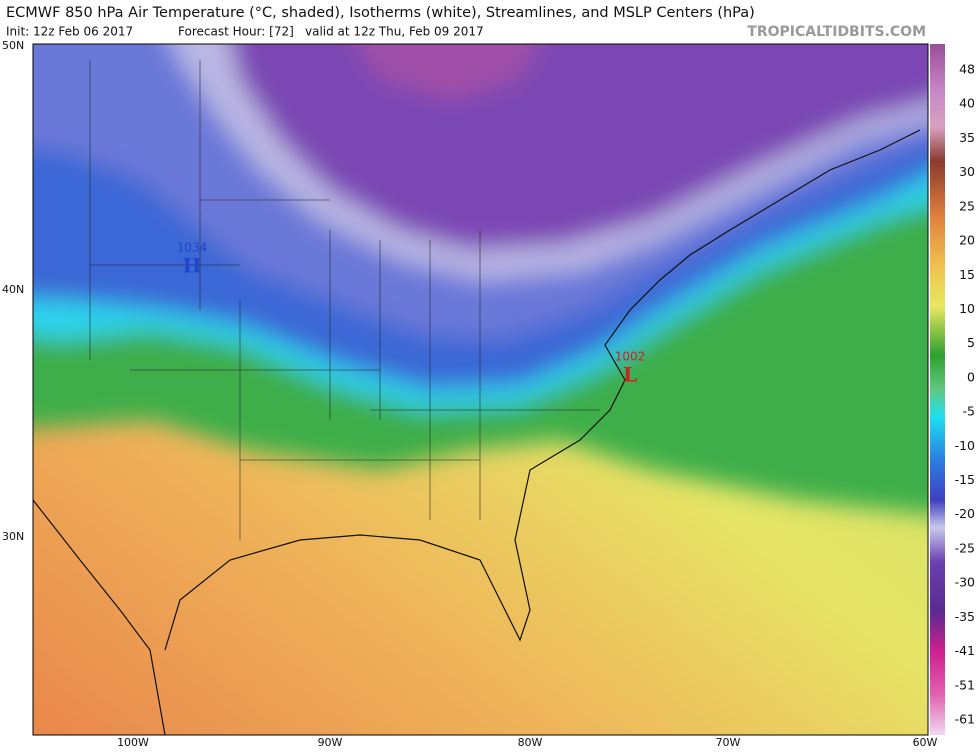 This screenshot has height=754, width=978. What do you see at coordinates (13, 289) in the screenshot?
I see `latitude-label: 40N` at bounding box center [13, 289].